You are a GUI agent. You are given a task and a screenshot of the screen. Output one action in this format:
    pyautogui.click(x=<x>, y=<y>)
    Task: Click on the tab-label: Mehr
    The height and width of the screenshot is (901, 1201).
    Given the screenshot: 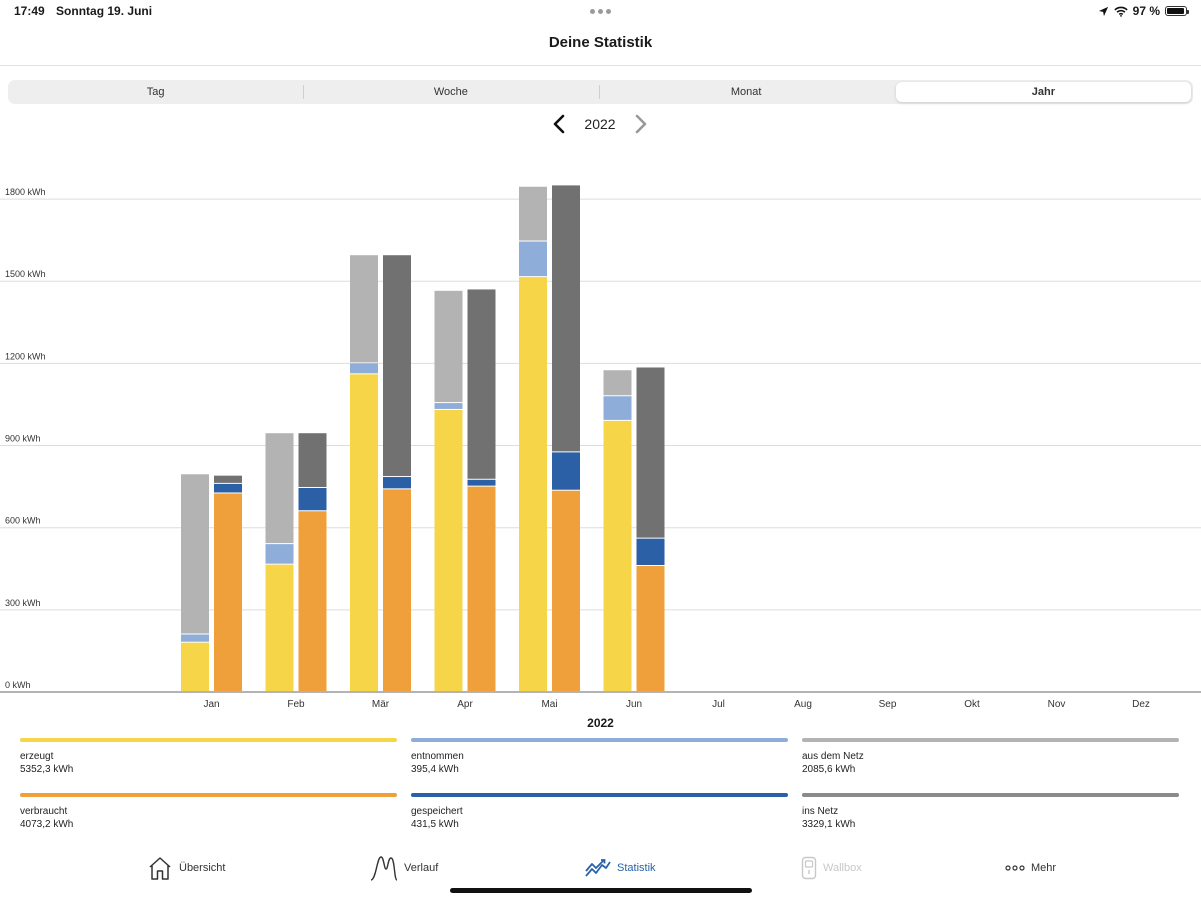 What is the action you would take?
    pyautogui.click(x=1044, y=868)
    